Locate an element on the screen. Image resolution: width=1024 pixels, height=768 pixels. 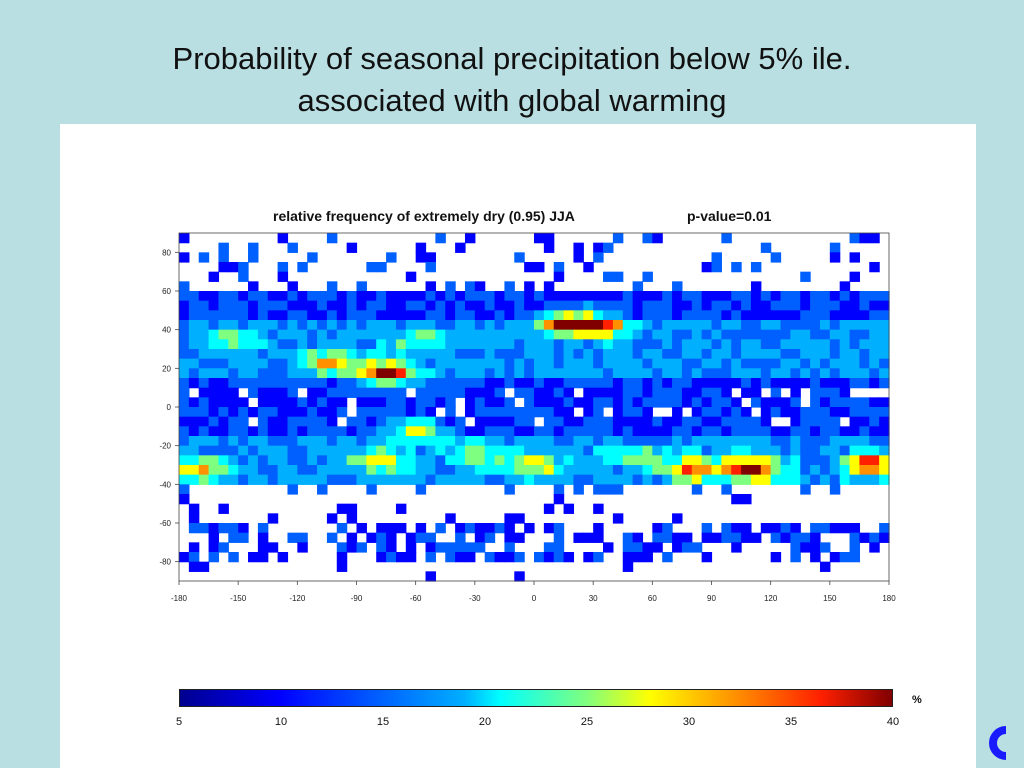
y-tick-label: -20 is located at coordinates (165, 446).